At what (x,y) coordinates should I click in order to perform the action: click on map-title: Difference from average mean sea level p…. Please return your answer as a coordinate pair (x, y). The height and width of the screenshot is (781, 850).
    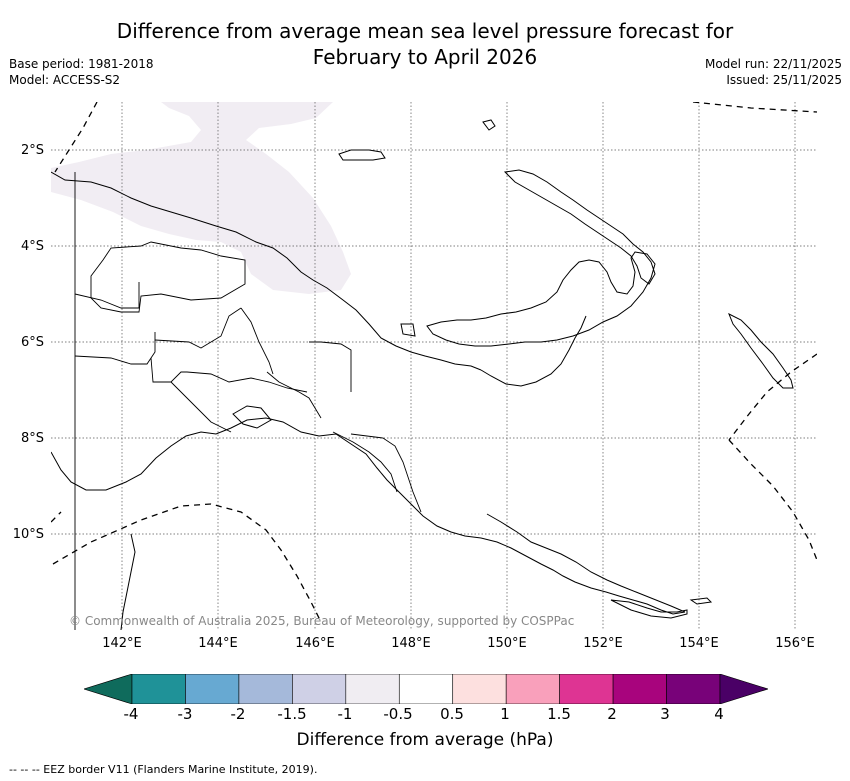
    Looking at the image, I should click on (425, 44).